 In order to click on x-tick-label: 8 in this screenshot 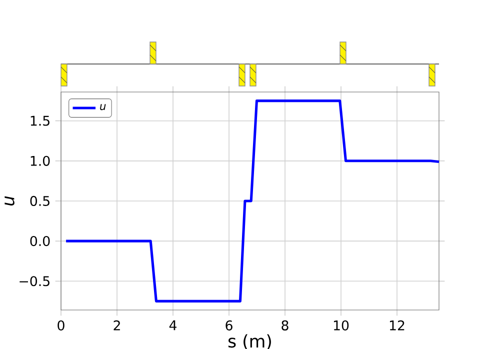, I will do `click(285, 325)`.